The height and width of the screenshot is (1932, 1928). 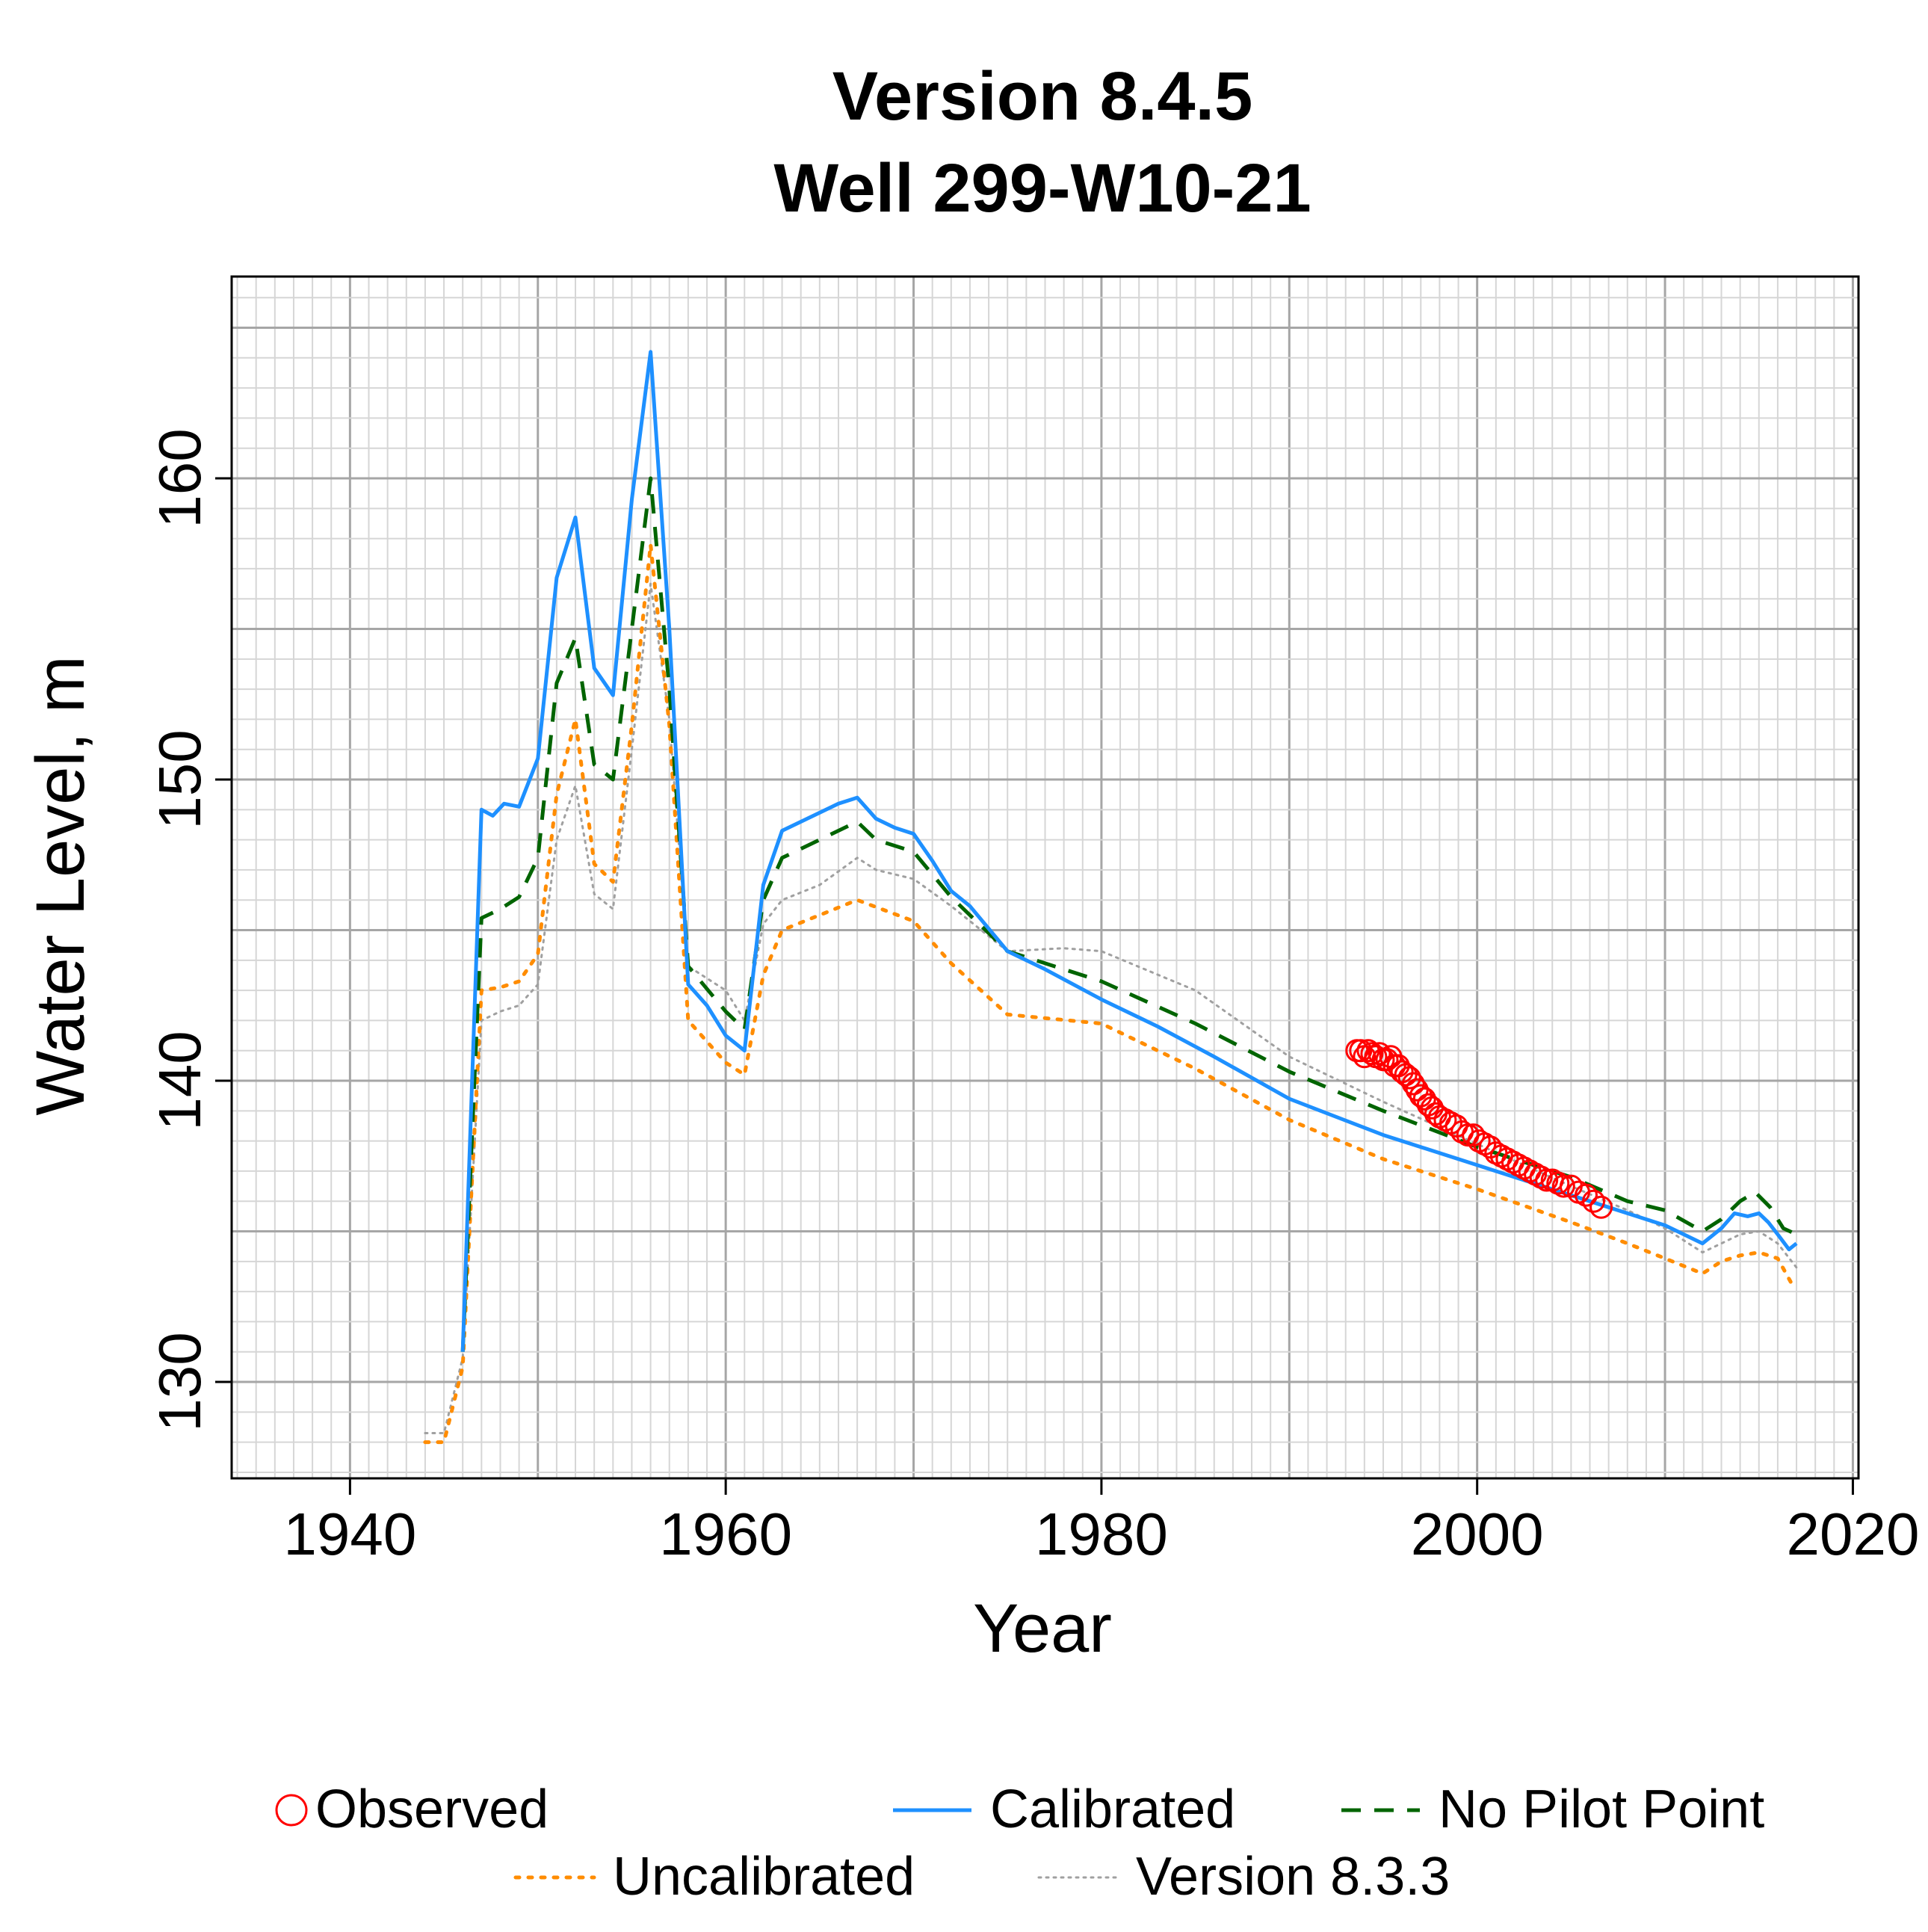 What do you see at coordinates (1042, 1628) in the screenshot?
I see `x-axis-label: Year` at bounding box center [1042, 1628].